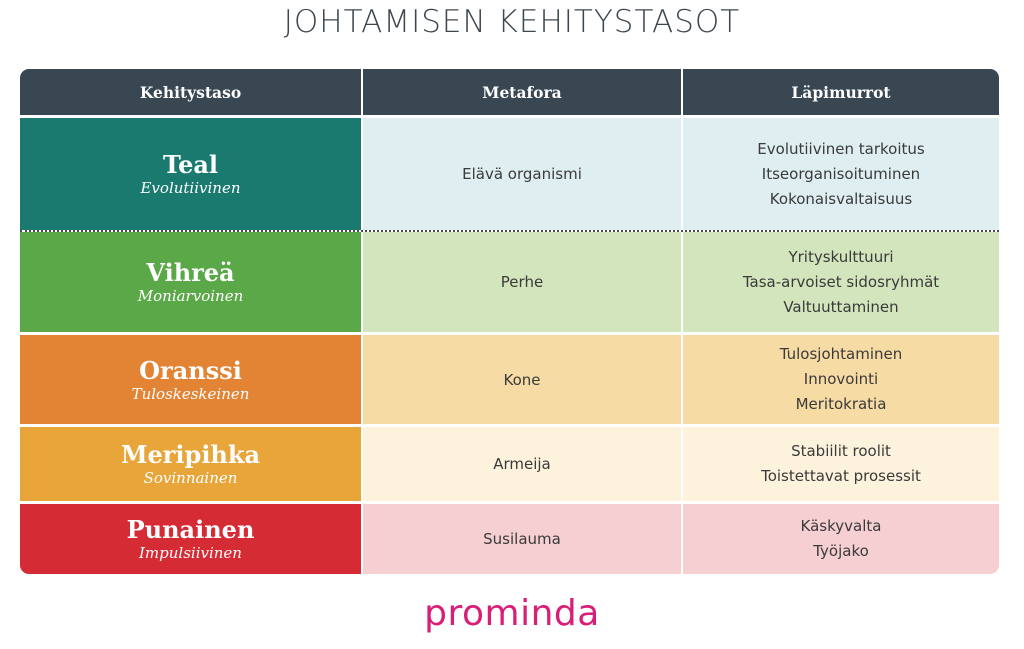 The image size is (1024, 649). I want to click on level-name: Punainen, so click(190, 529).